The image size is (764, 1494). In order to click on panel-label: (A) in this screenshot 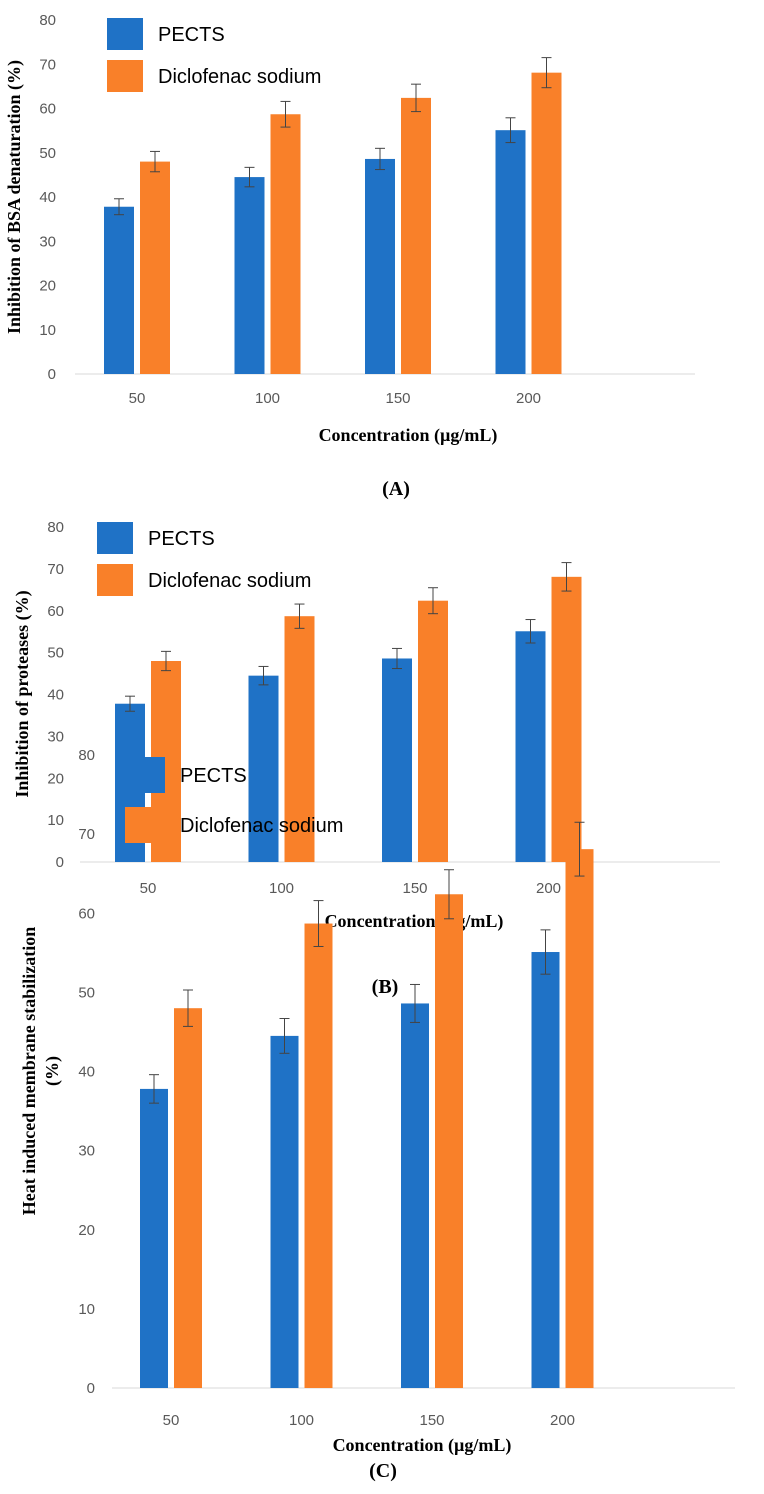, I will do `click(396, 489)`.